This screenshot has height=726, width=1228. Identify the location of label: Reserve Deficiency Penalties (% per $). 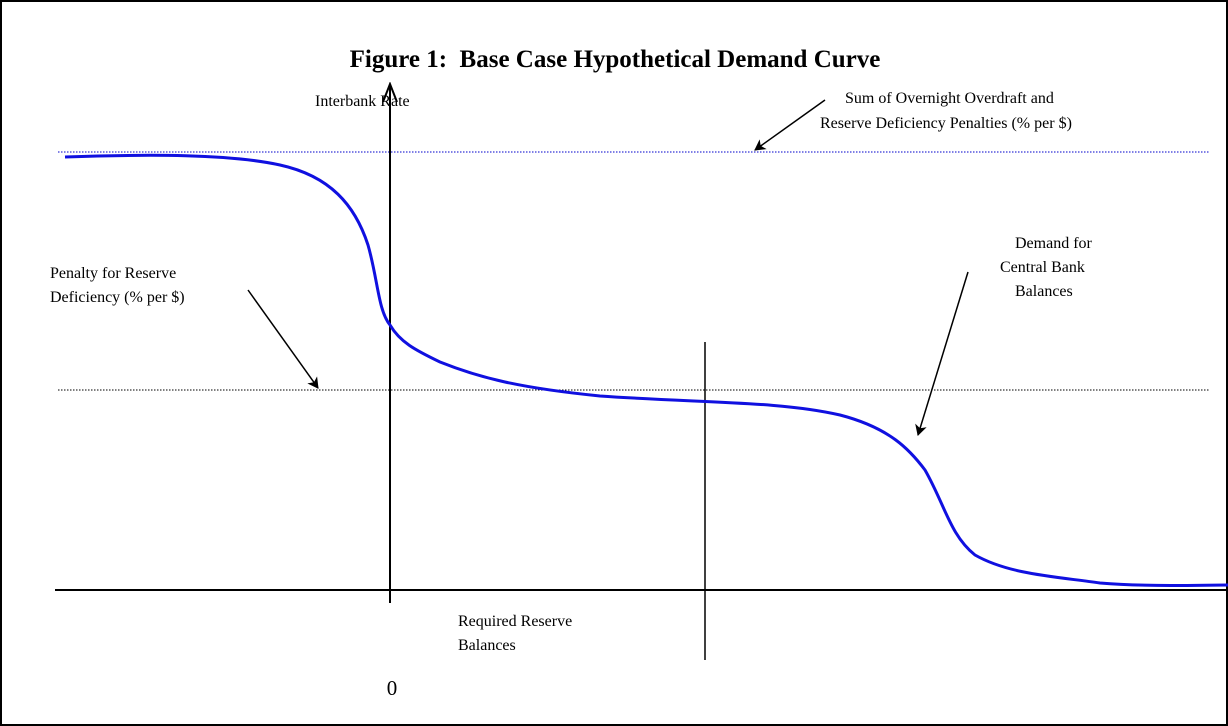
(946, 123).